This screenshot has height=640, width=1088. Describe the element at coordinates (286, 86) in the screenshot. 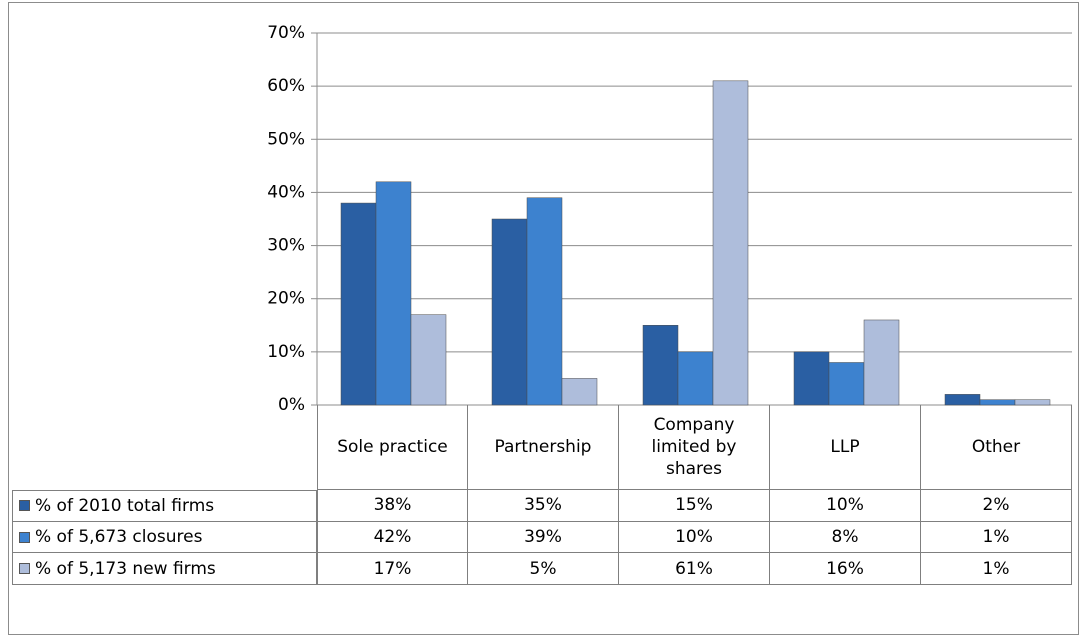

I see `y-tick-label: 60%` at that location.